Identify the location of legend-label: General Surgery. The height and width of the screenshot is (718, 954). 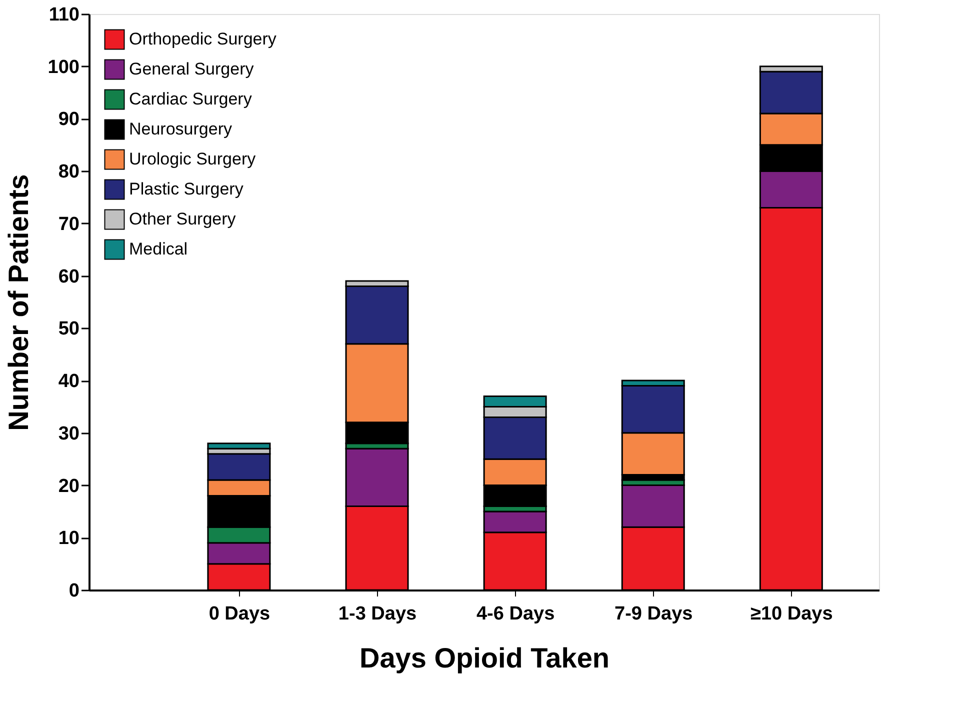
(191, 69).